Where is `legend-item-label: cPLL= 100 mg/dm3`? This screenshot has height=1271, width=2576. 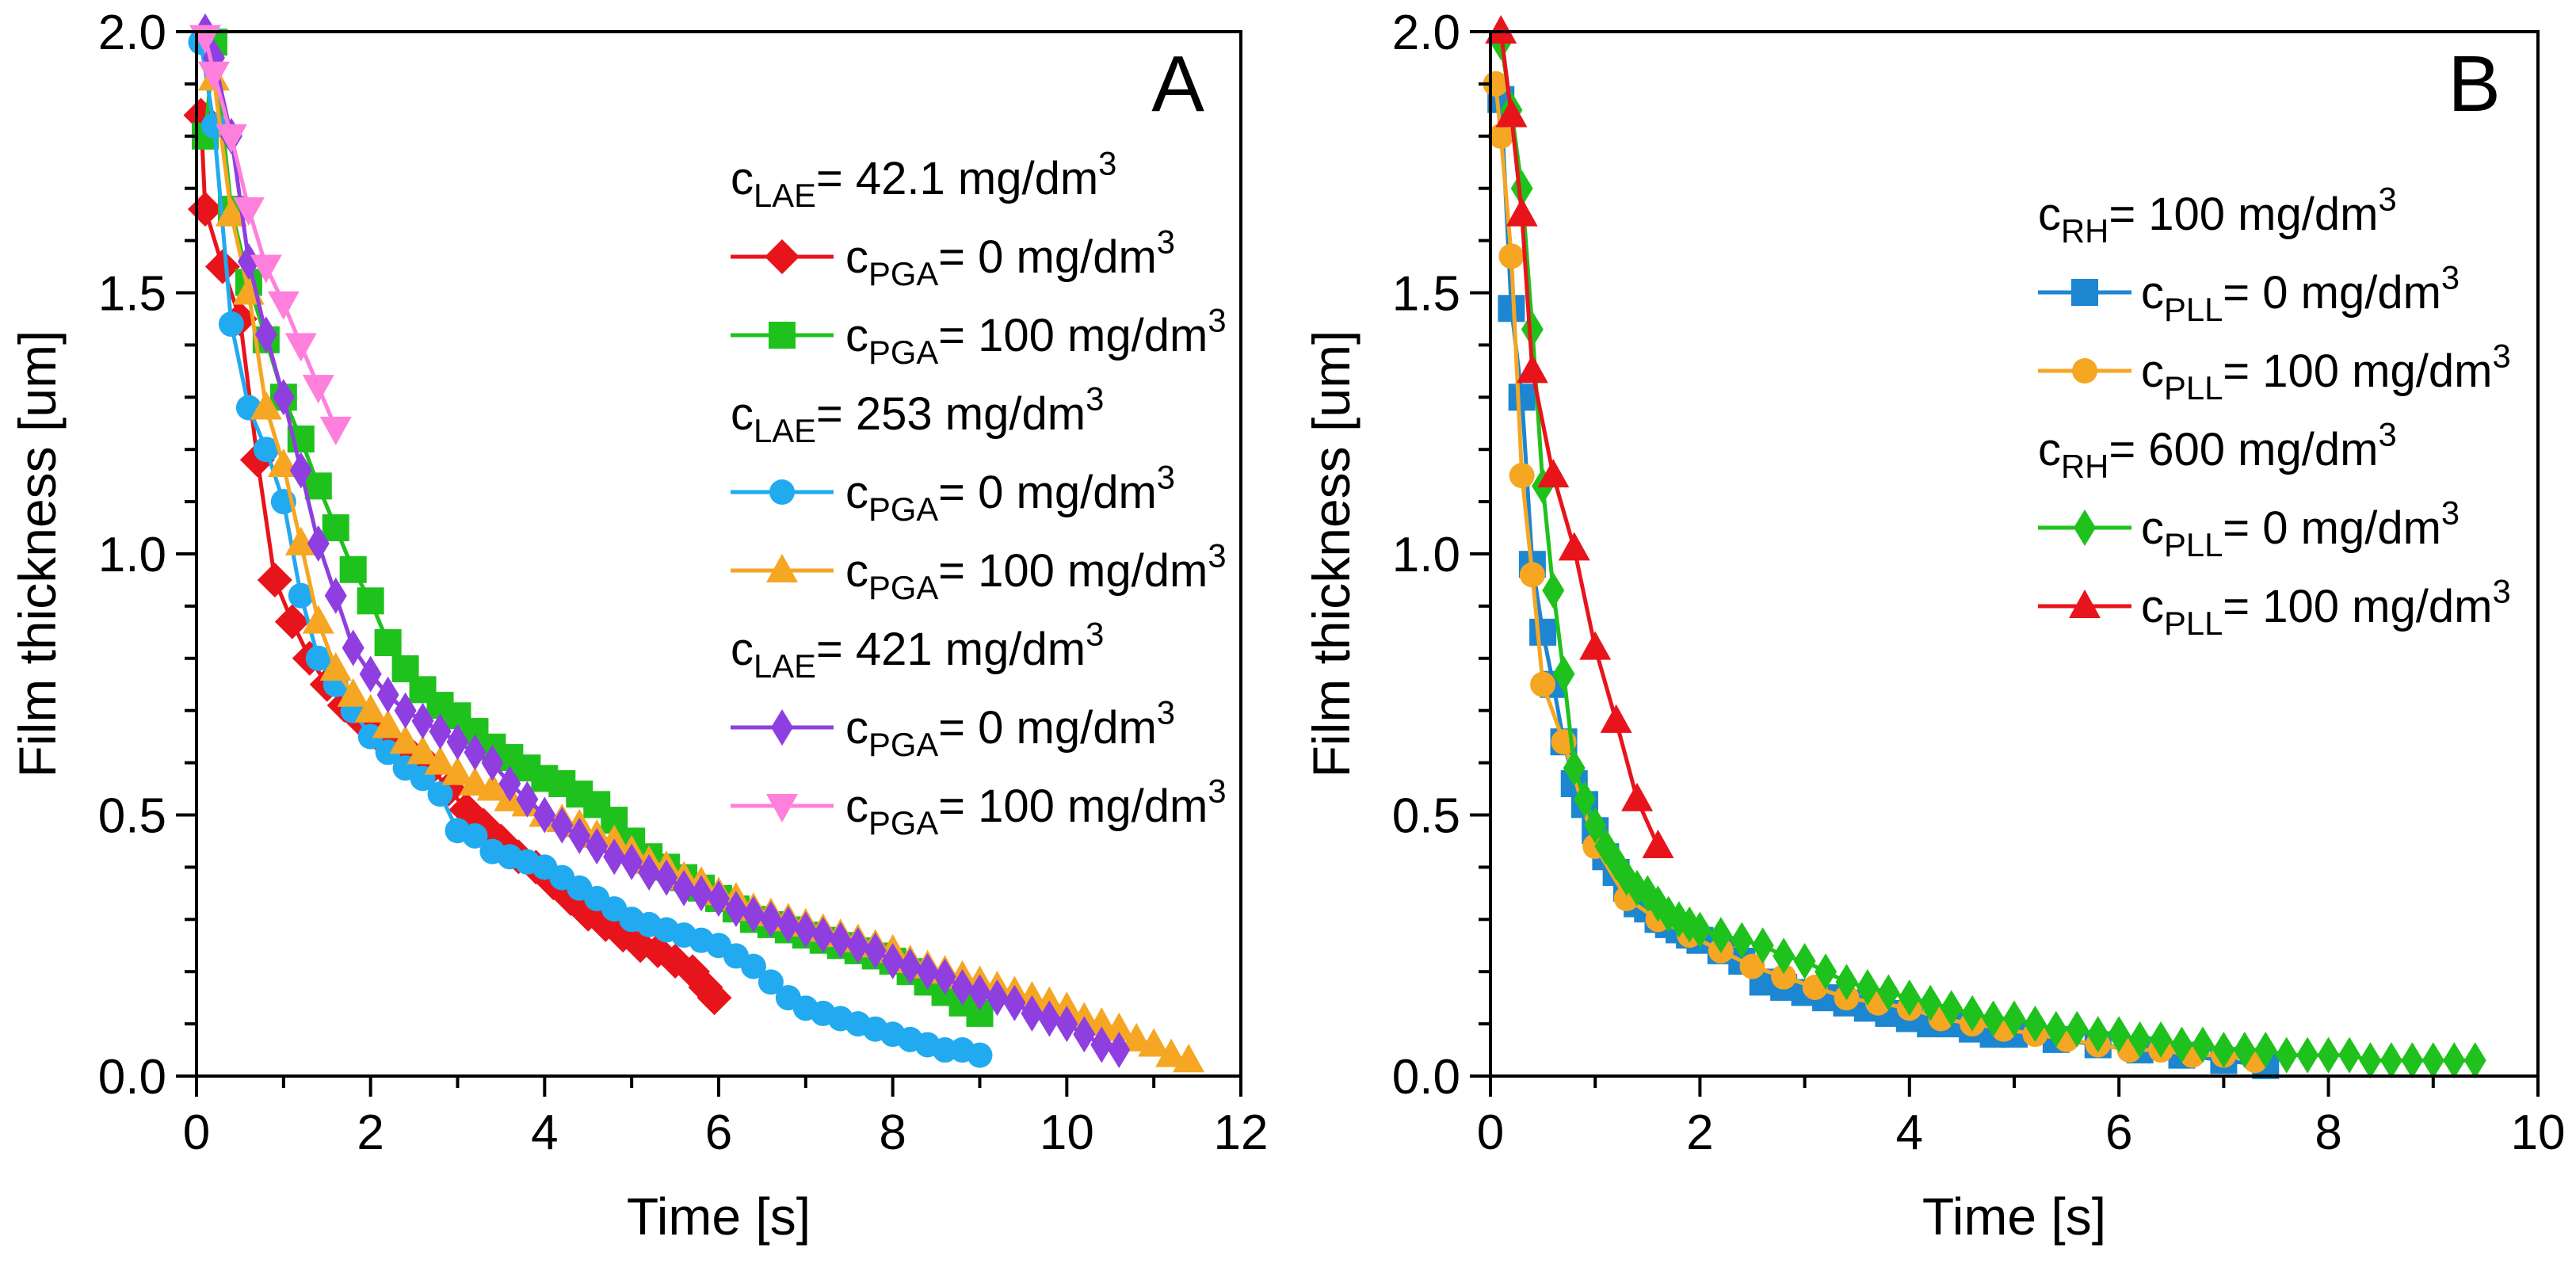 legend-item-label: cPLL= 100 mg/dm3 is located at coordinates (2326, 608).